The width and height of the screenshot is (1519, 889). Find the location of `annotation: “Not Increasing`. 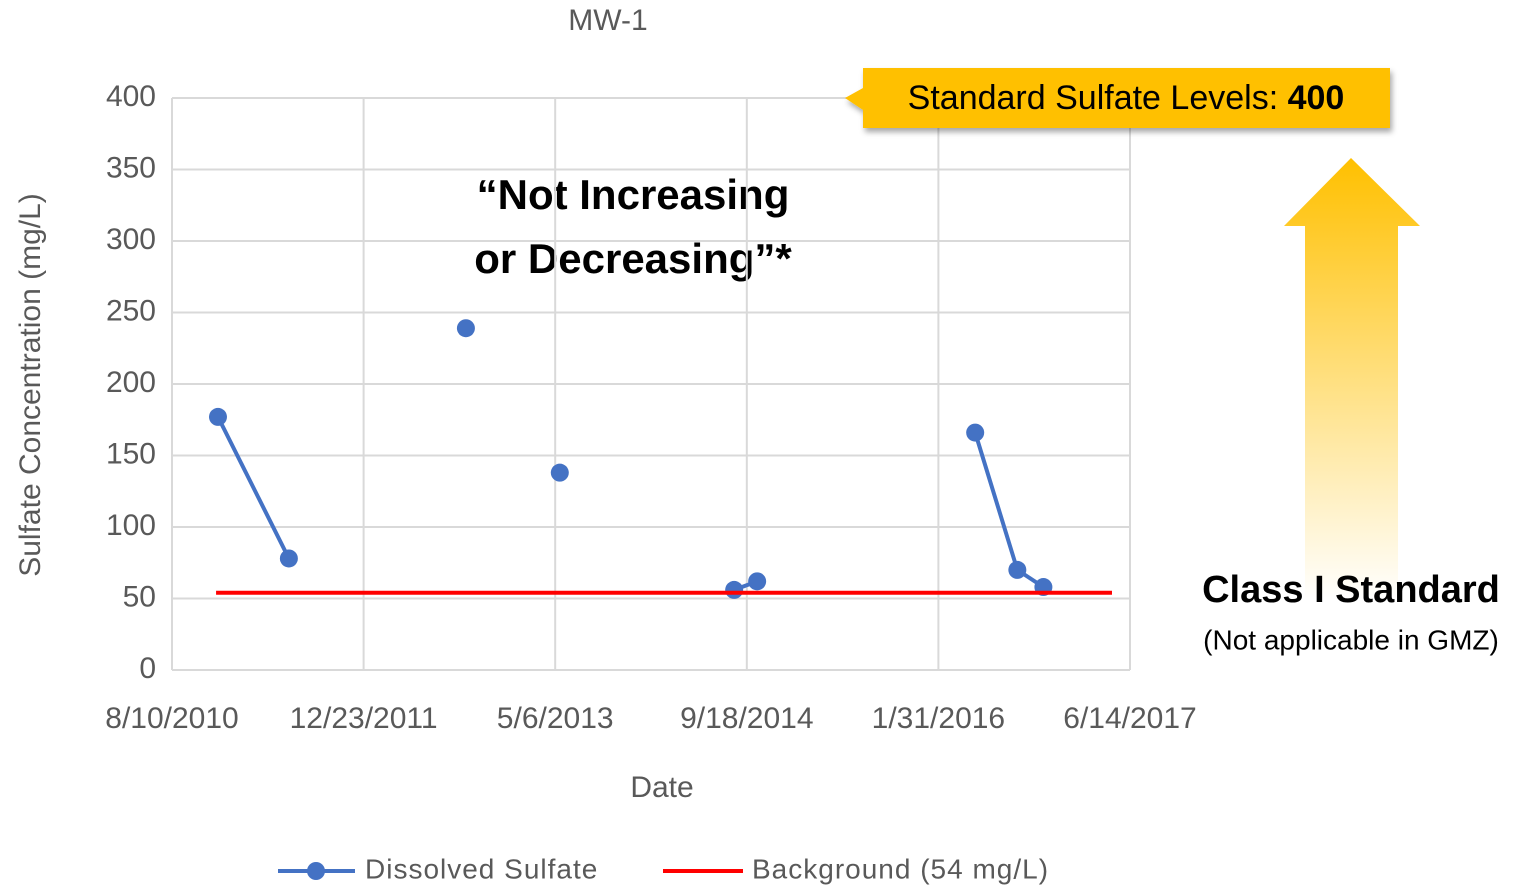

annotation: “Not Increasing is located at coordinates (633, 194).